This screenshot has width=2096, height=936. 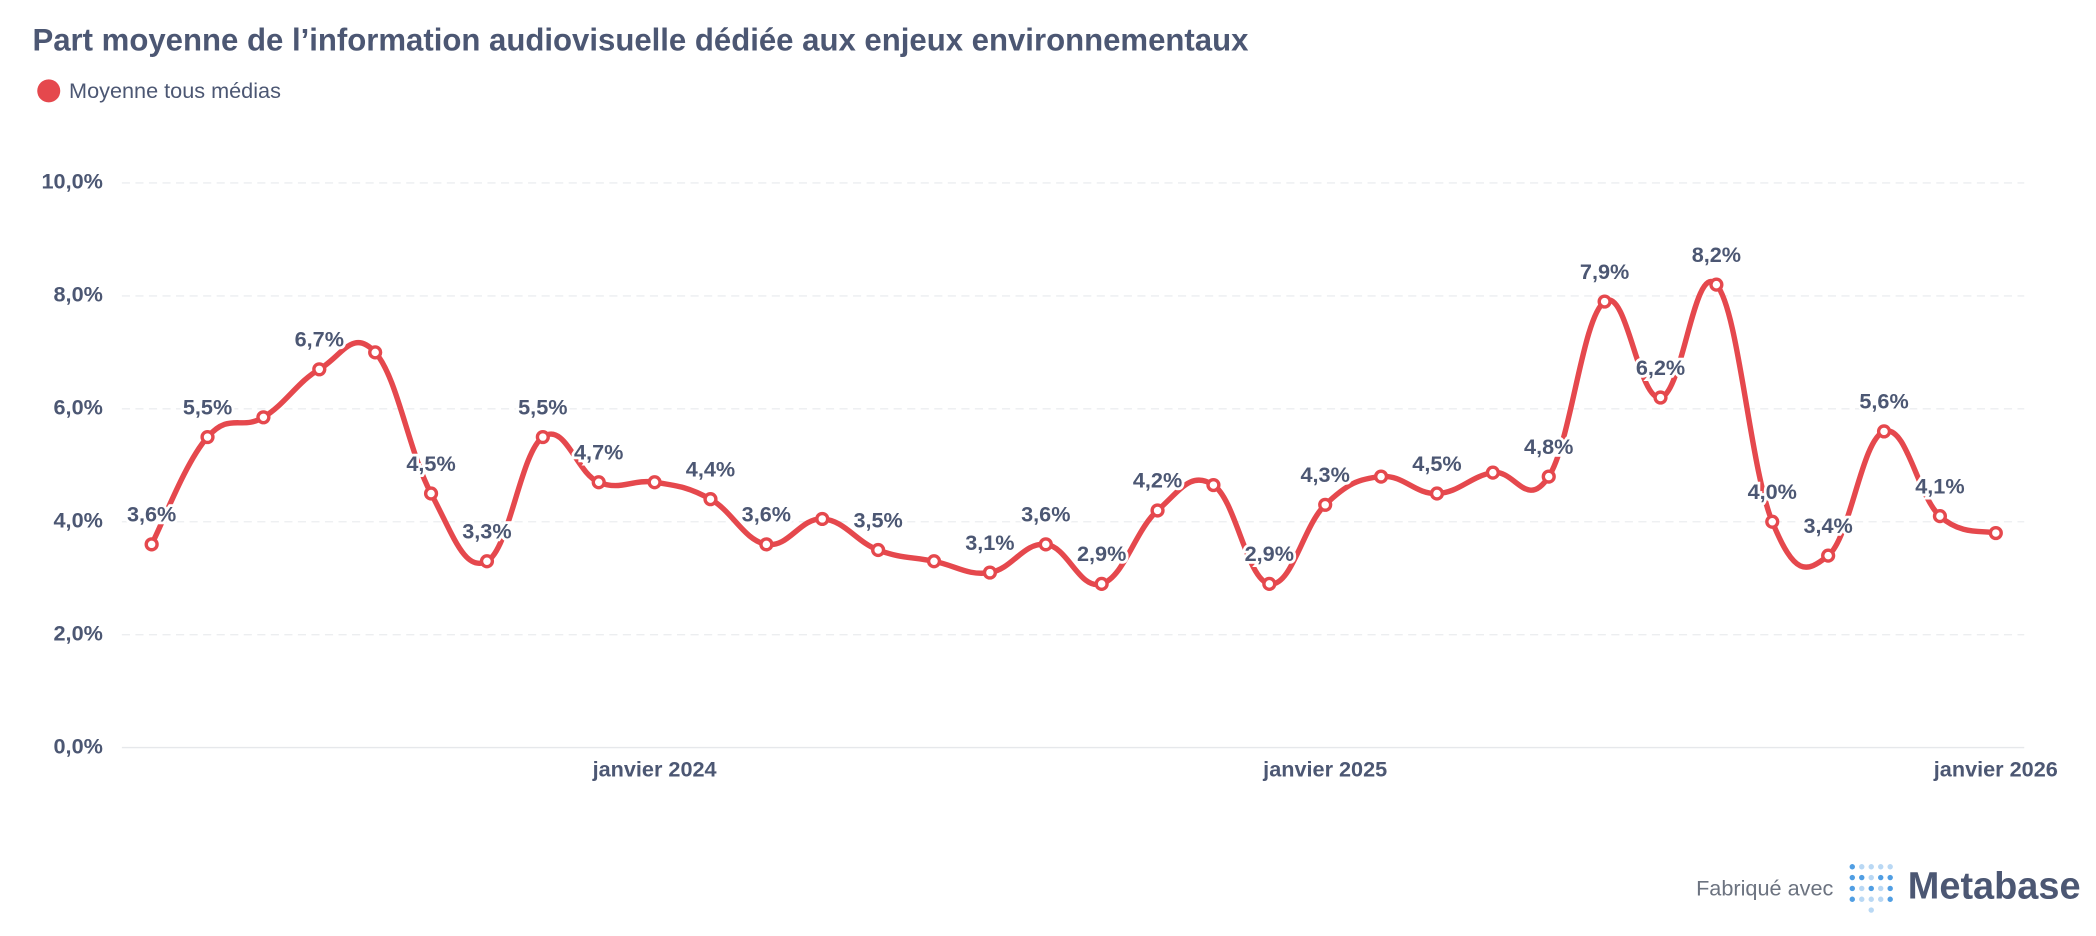 I want to click on value-label: 4,0%, so click(x=1772, y=491).